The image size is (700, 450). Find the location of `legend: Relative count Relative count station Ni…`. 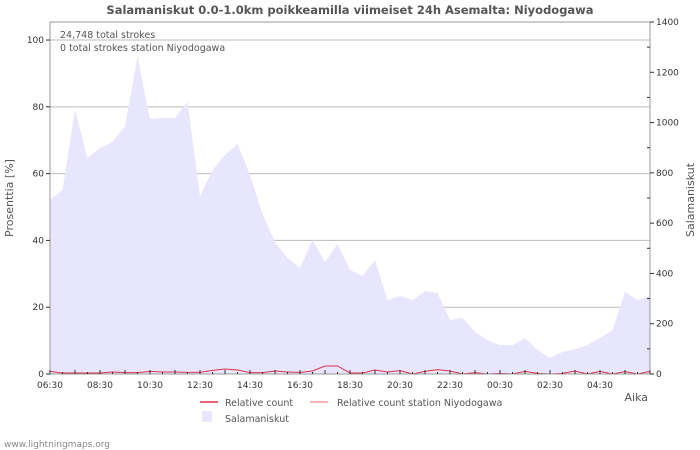

legend: Relative count Relative count station Ni… is located at coordinates (351, 411).